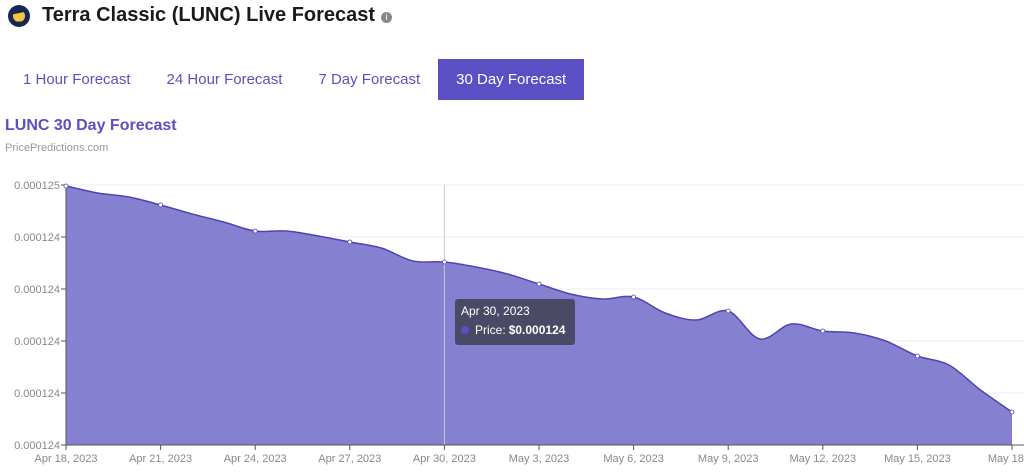  I want to click on info-icon: i, so click(387, 17).